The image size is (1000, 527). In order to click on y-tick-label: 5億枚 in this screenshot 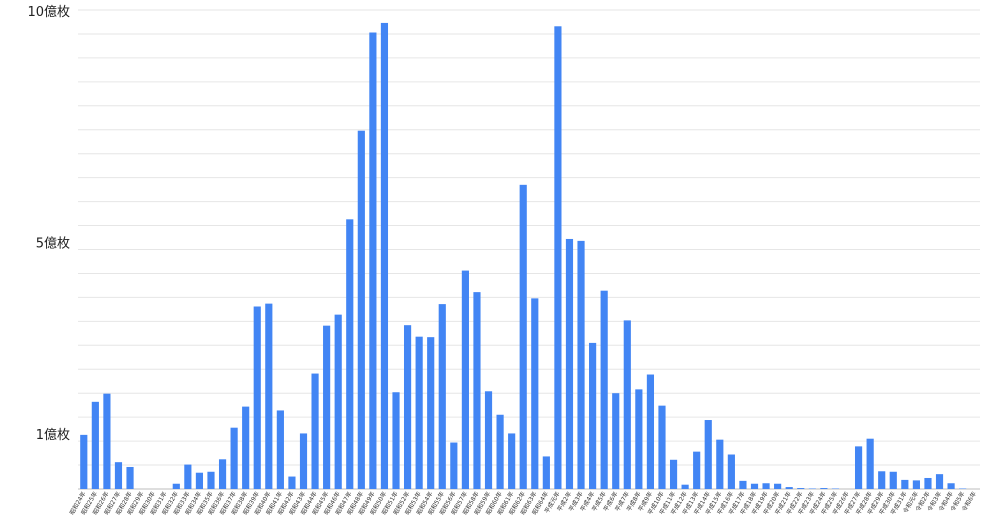, I will do `click(53, 244)`.